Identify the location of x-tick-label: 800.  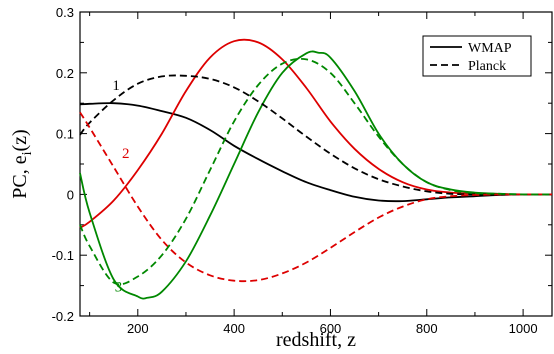
(427, 328).